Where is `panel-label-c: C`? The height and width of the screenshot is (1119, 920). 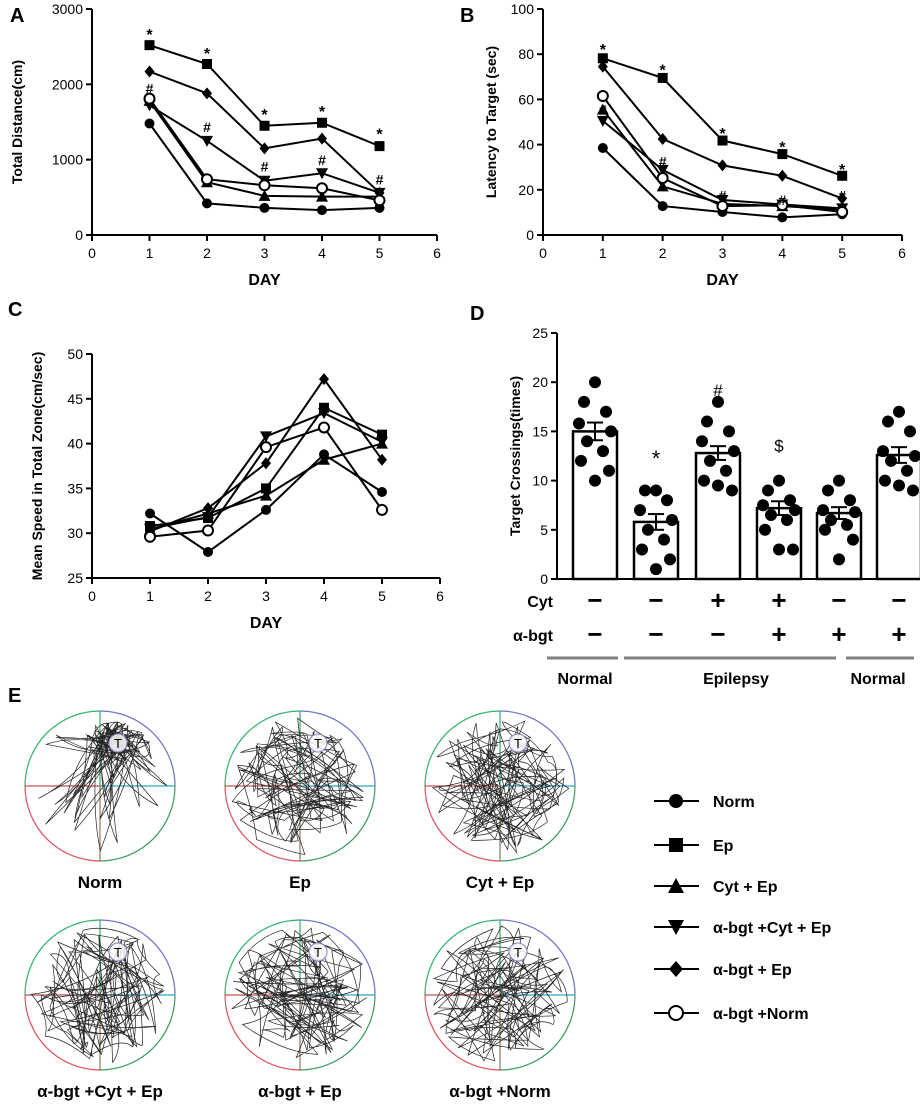 panel-label-c: C is located at coordinates (15, 310).